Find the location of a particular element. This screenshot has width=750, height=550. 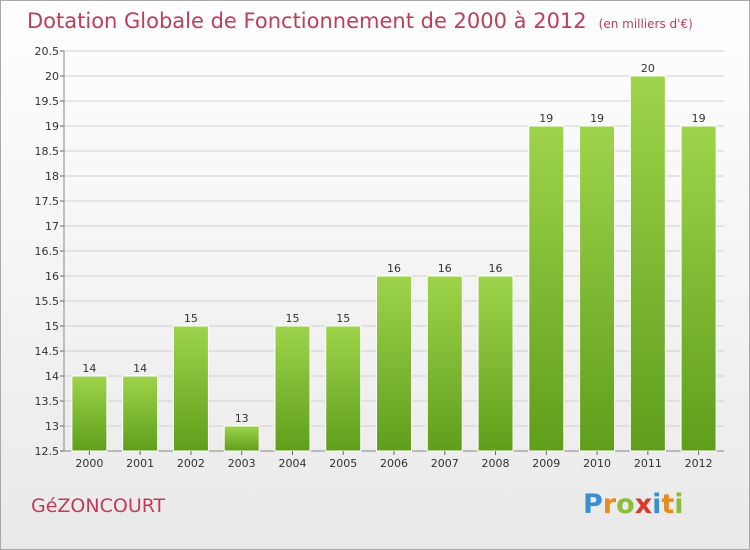

x-tick-label: 2008 is located at coordinates (496, 463).